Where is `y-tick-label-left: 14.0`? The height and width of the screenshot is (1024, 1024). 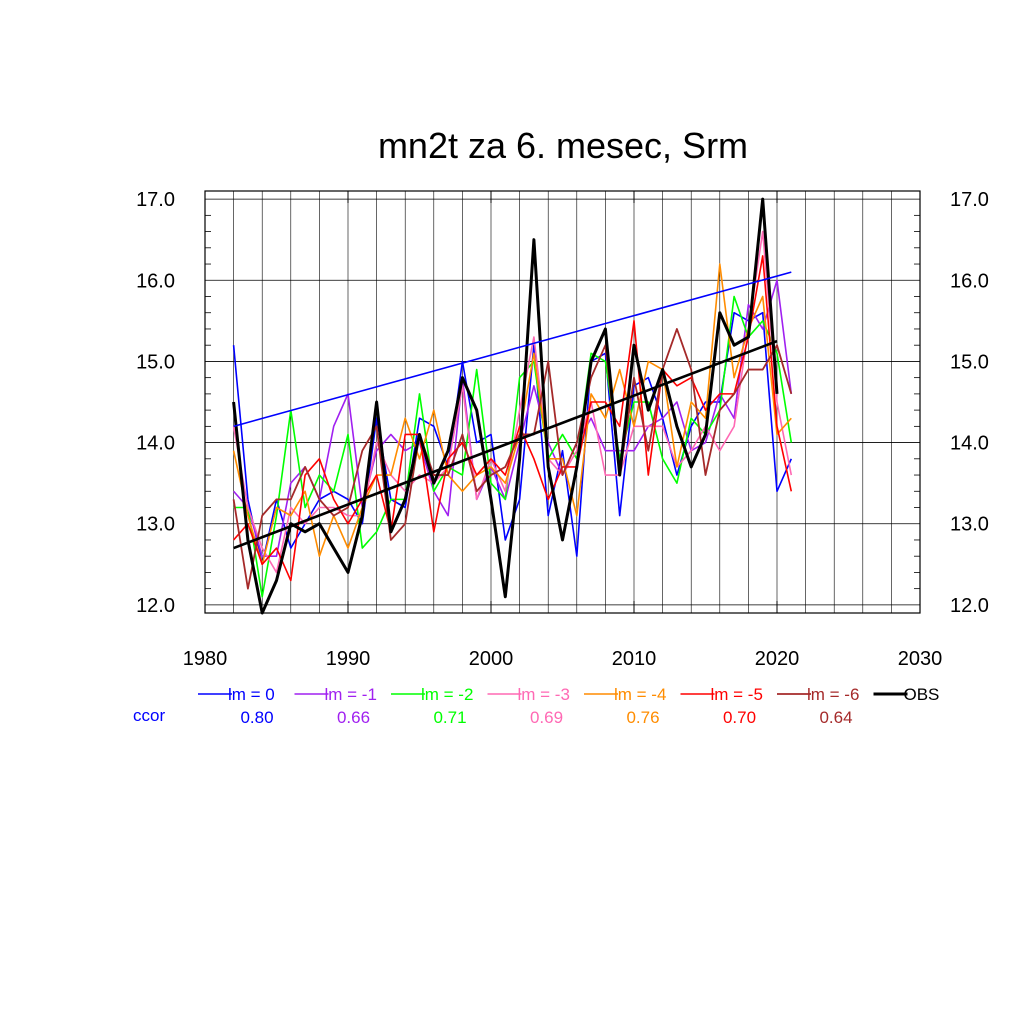 y-tick-label-left: 14.0 is located at coordinates (155, 444).